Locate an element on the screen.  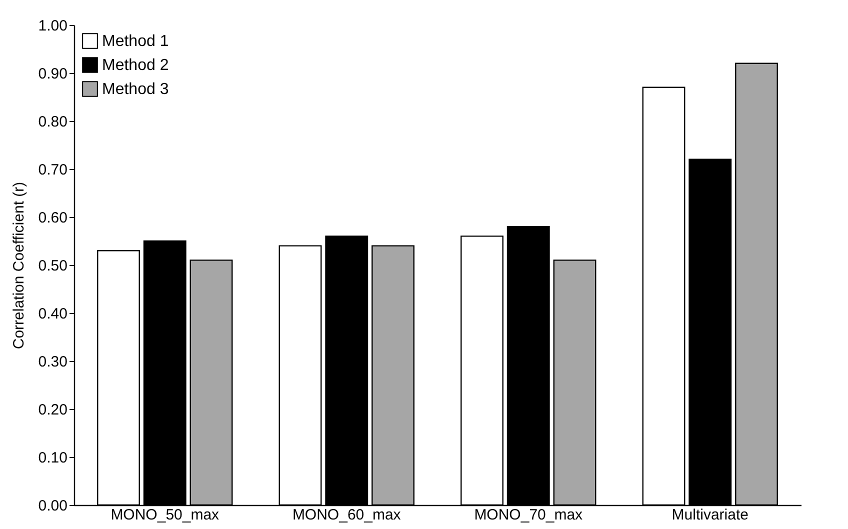
y-tick-label: 0.40 is located at coordinates (53, 314).